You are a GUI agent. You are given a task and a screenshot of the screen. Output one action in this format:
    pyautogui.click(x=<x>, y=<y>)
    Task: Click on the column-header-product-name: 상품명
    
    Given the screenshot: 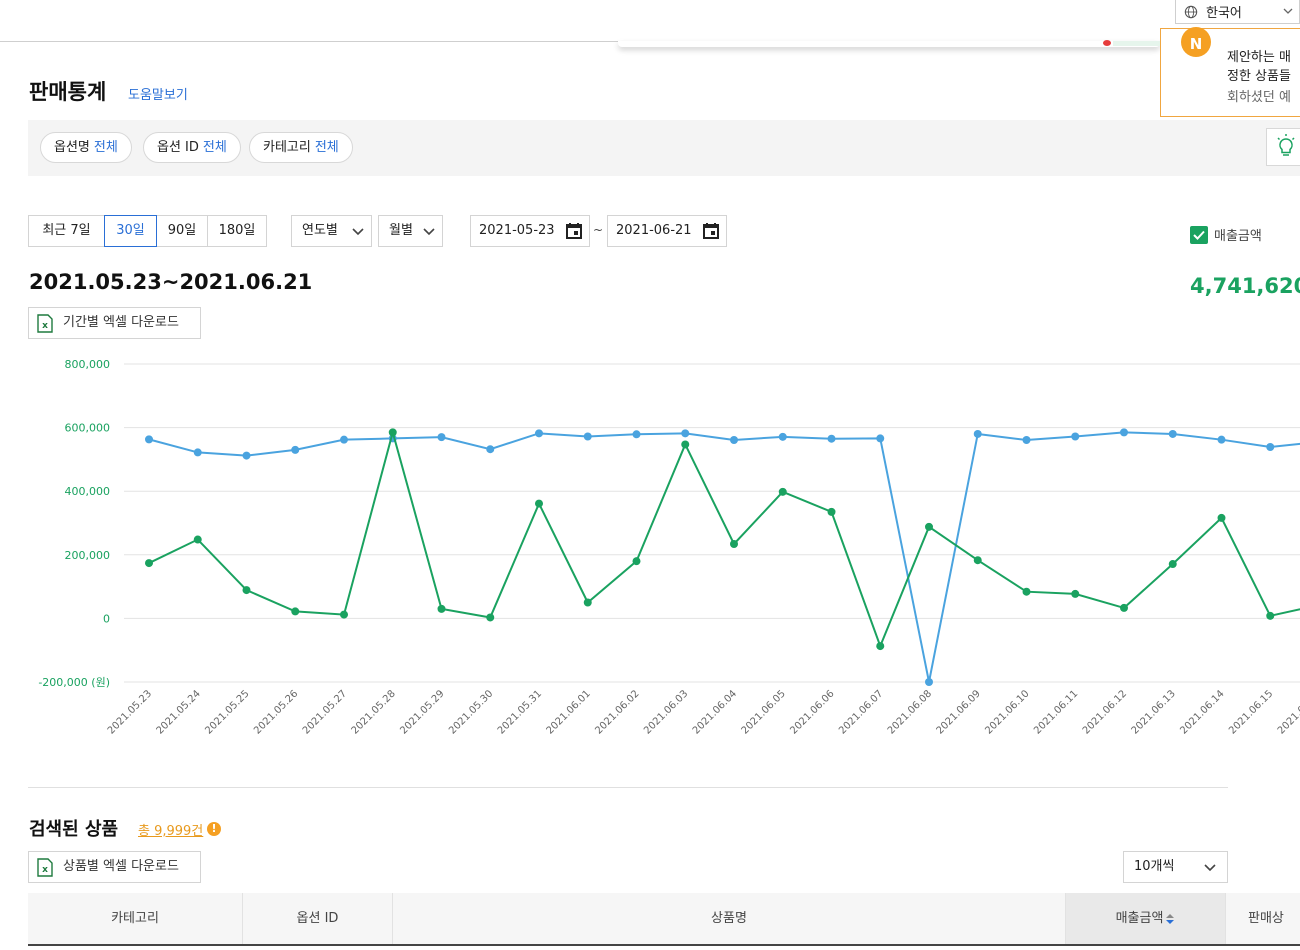 What is the action you would take?
    pyautogui.click(x=729, y=918)
    